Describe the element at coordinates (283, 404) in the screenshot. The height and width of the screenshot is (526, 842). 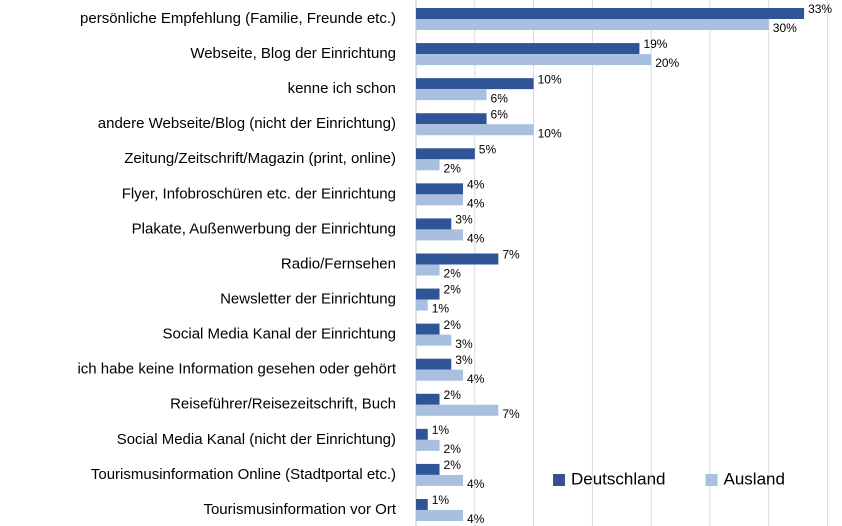
I see `category-label: Reiseführer/Reisezeitschrift, Buch` at that location.